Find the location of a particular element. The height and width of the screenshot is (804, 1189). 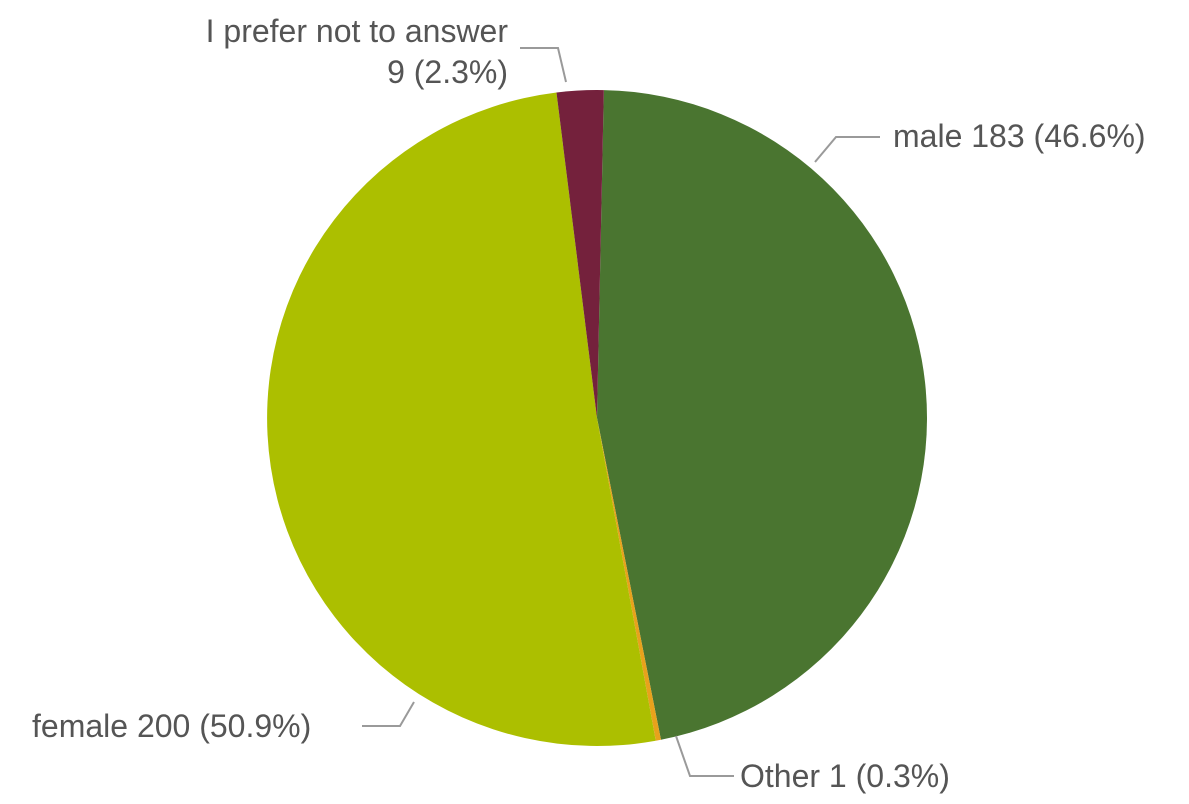

label-male: male 183 (46.6%) is located at coordinates (1019, 136).